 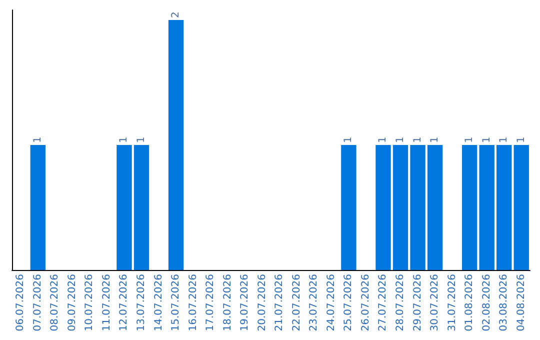 I want to click on x-tick-label: 15.07.2026, so click(x=176, y=303).